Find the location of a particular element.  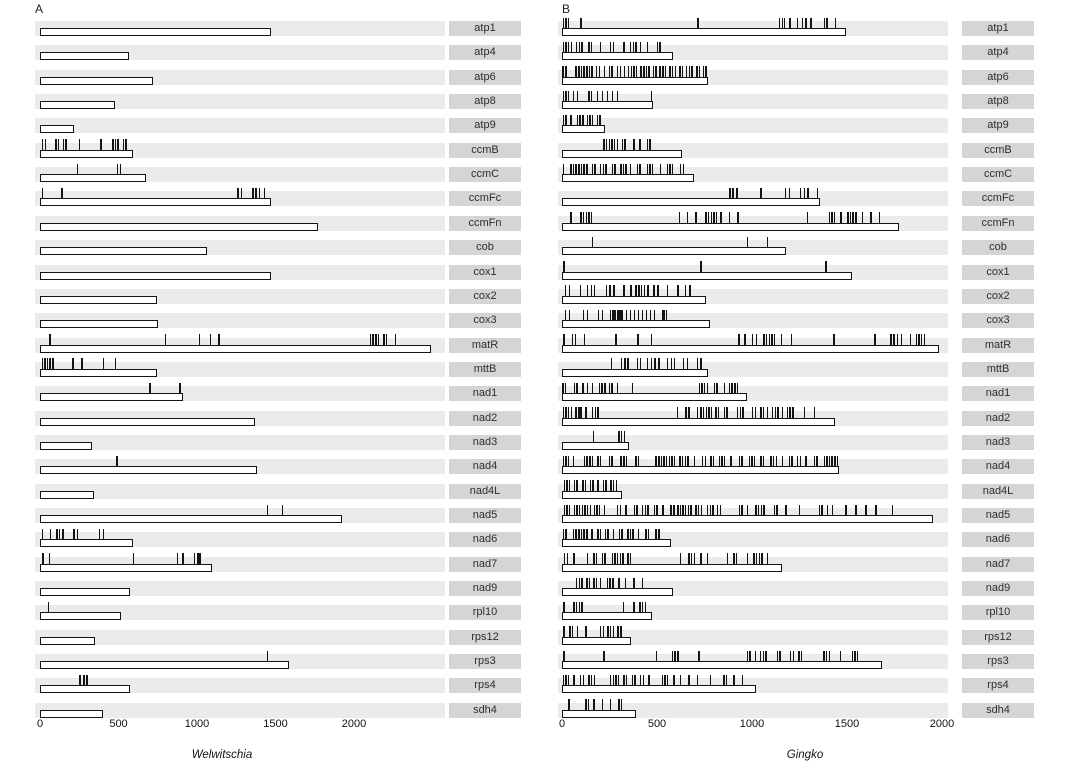

gene-label: mttB is located at coordinates (998, 368).